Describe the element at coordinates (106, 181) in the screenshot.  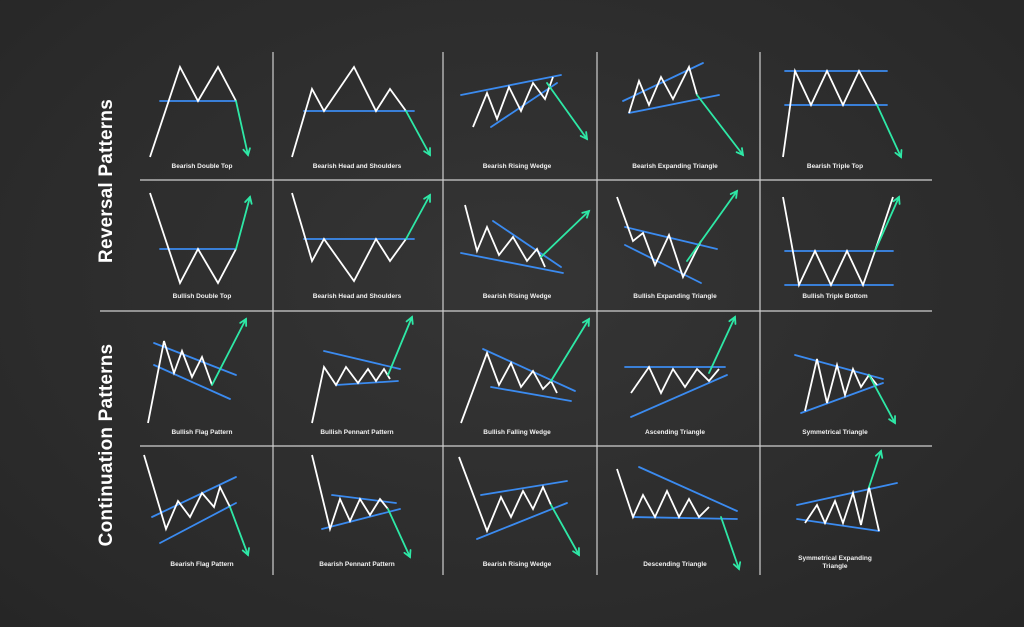
I see `section-label-reversal: Reversal Patterns` at that location.